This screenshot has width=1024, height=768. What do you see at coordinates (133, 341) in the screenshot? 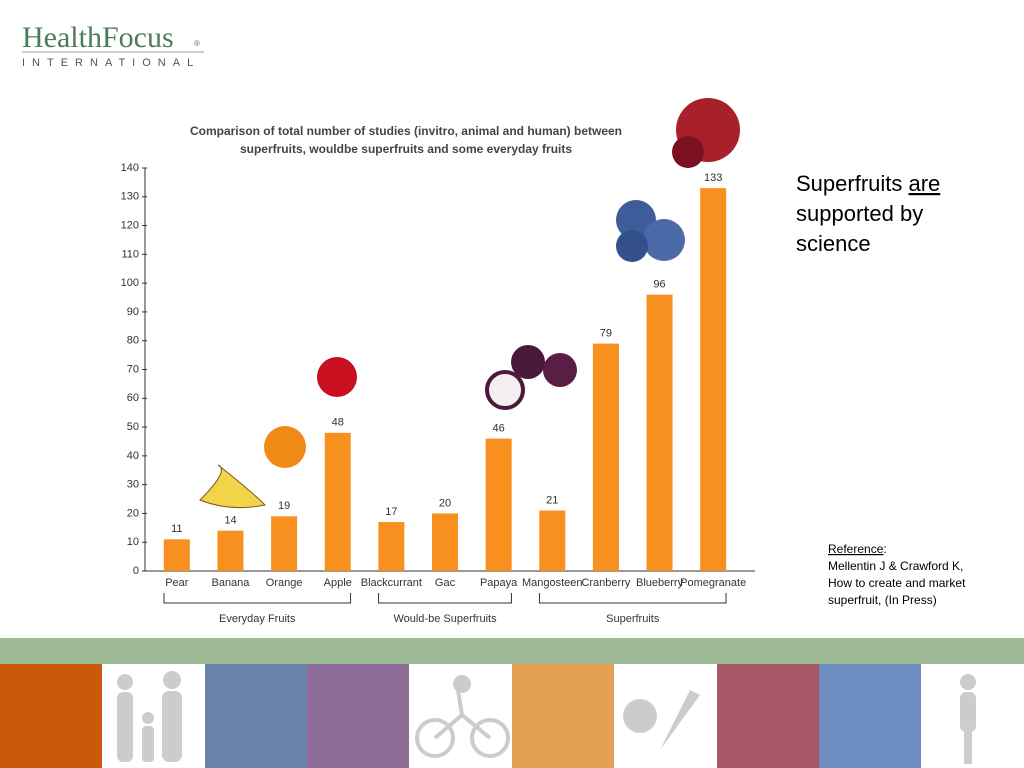
I see `y-tick-label: 80` at bounding box center [133, 341].